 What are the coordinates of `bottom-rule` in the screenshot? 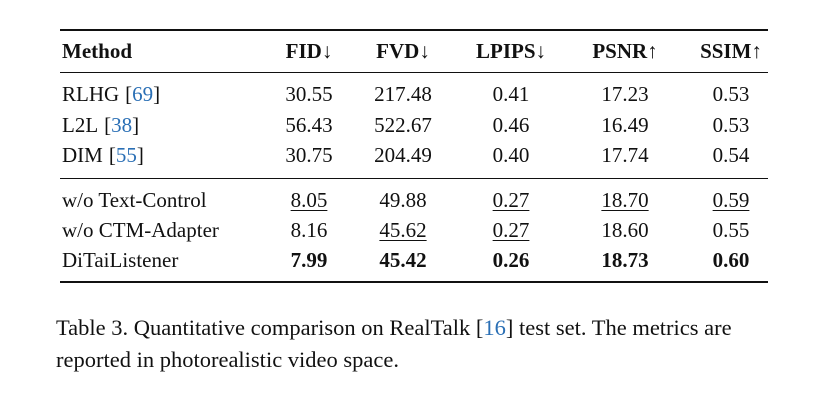 It's located at (414, 282).